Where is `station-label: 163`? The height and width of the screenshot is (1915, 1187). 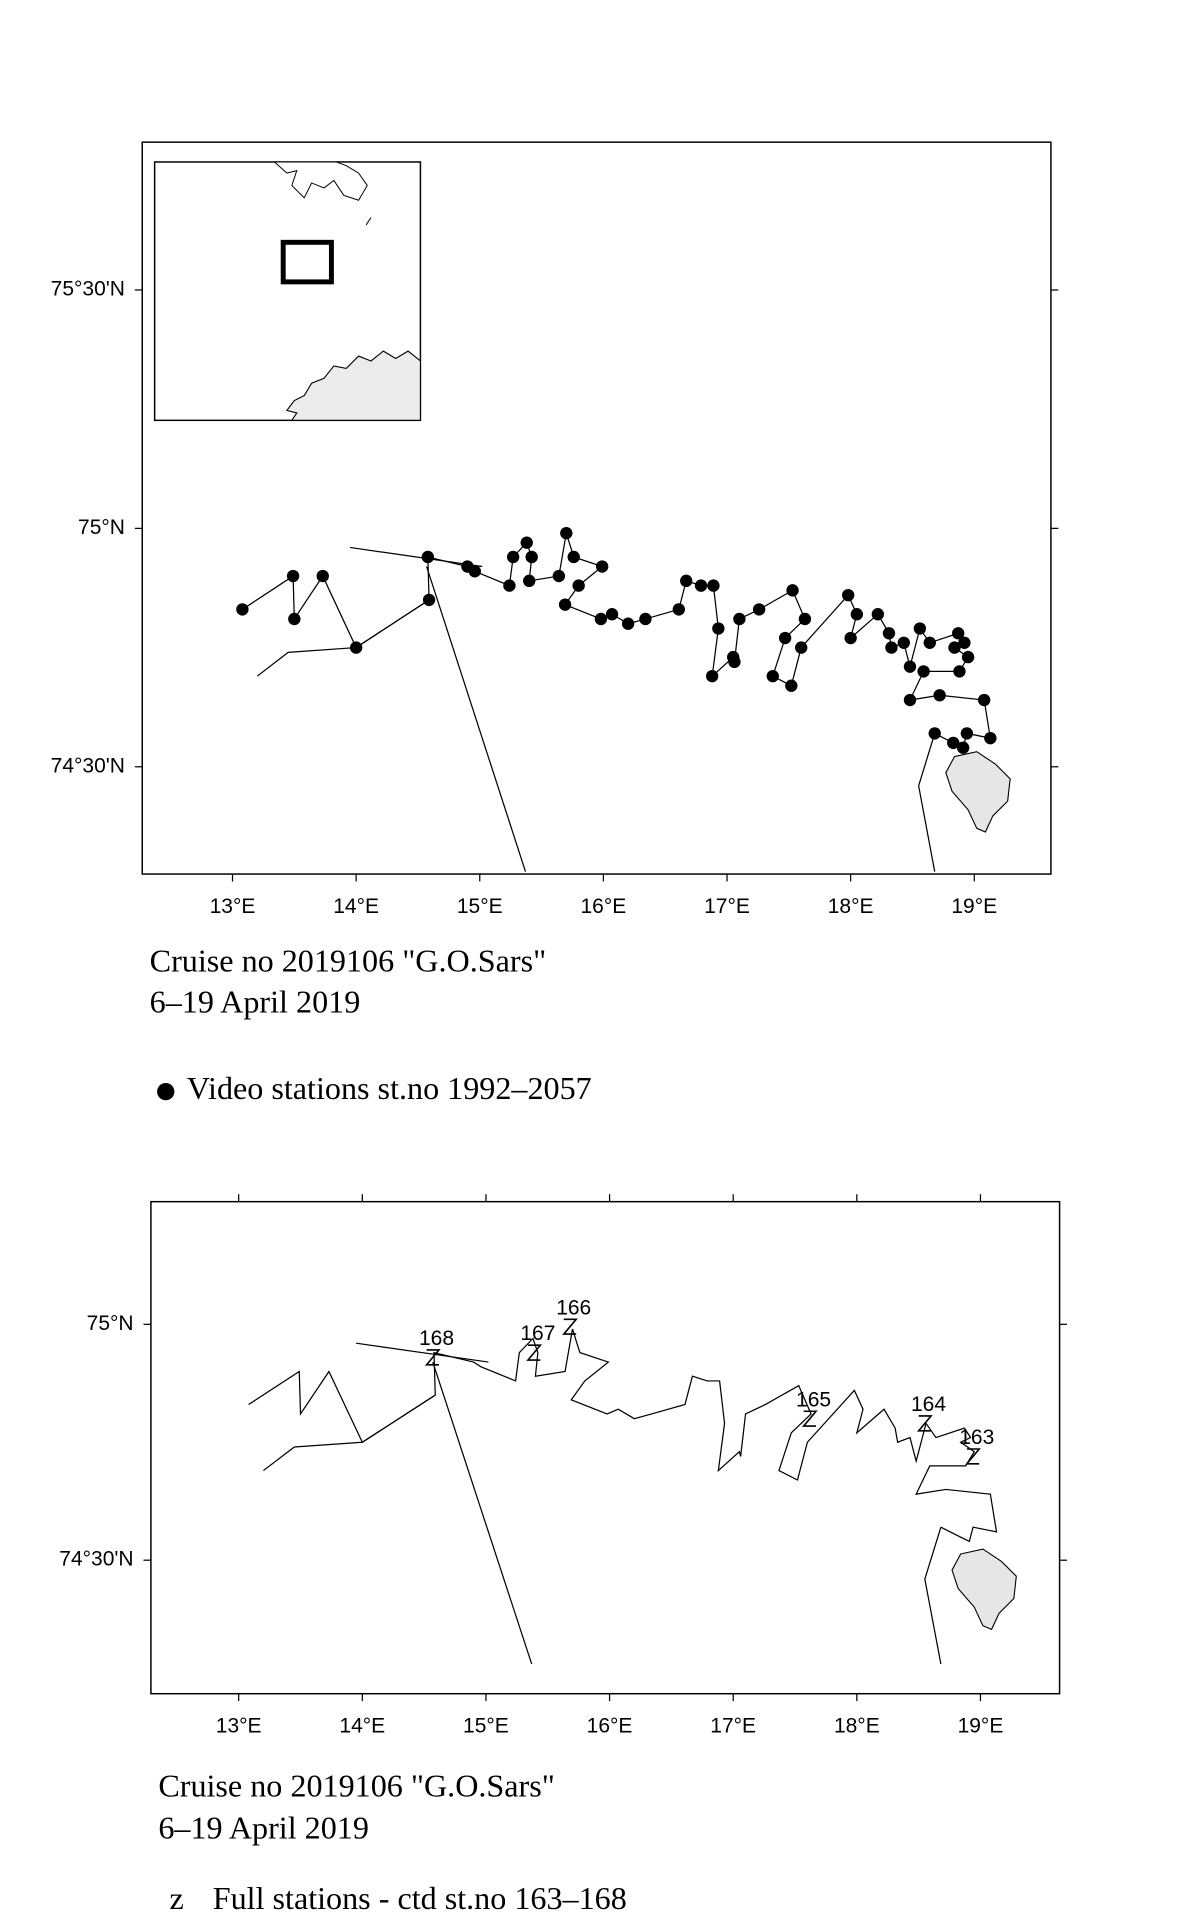
station-label: 163 is located at coordinates (976, 1437).